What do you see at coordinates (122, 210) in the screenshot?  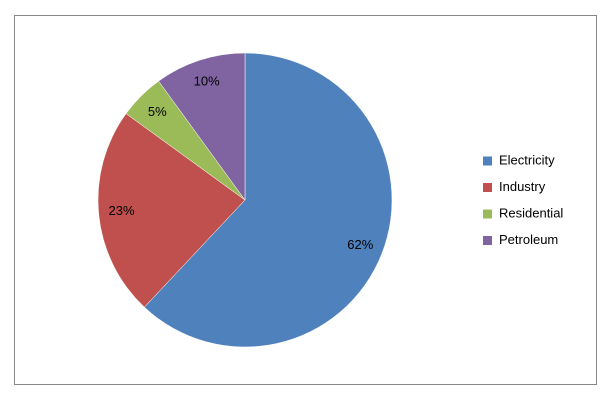 I see `data-label: 23%` at bounding box center [122, 210].